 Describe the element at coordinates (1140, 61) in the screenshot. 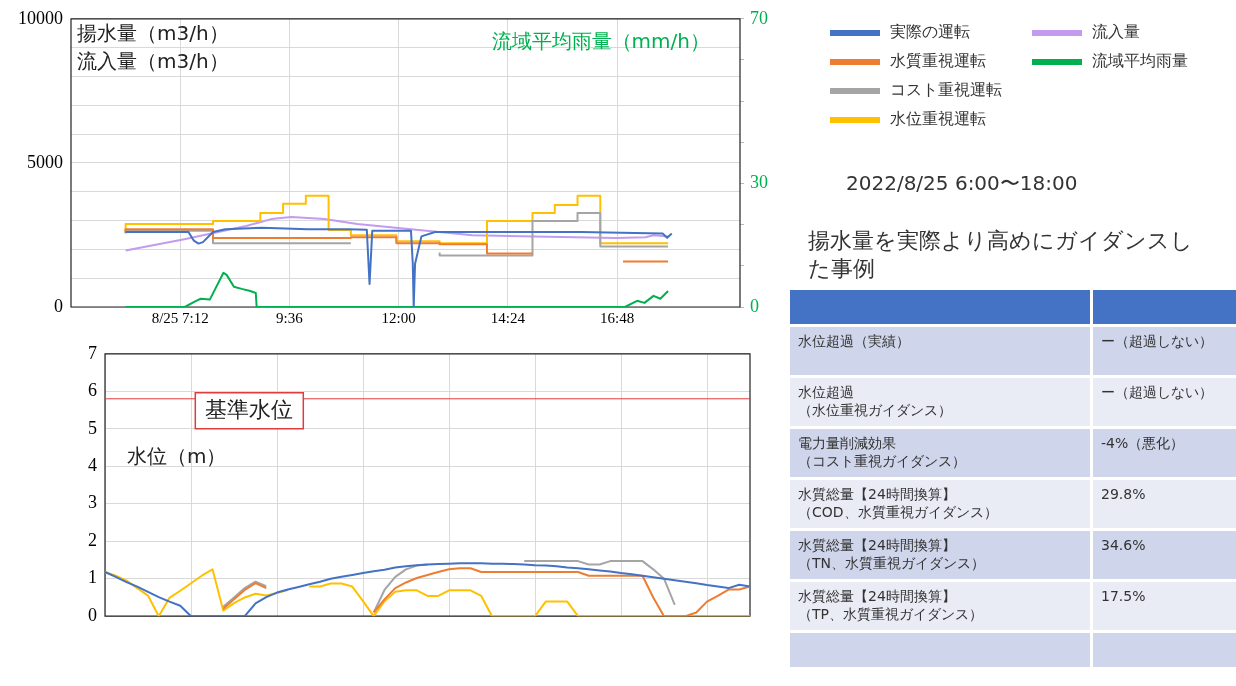

I see `legend-label: 流域平均雨量` at that location.